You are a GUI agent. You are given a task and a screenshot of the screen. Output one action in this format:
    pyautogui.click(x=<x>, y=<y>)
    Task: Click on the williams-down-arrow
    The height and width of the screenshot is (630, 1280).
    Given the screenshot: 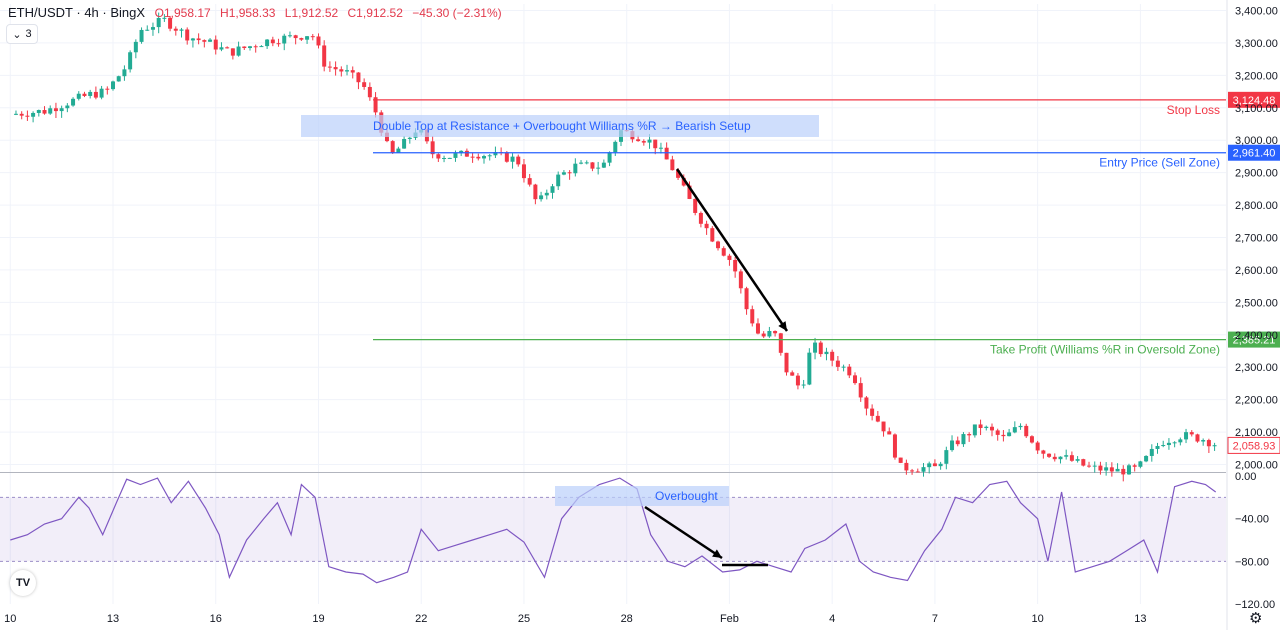 What is the action you would take?
    pyautogui.click(x=683, y=532)
    